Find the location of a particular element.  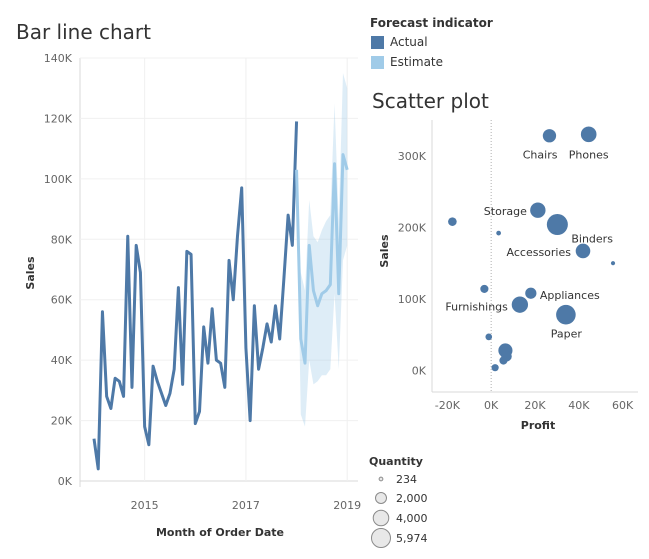

legend-item-estimate: Estimate is located at coordinates (407, 62).